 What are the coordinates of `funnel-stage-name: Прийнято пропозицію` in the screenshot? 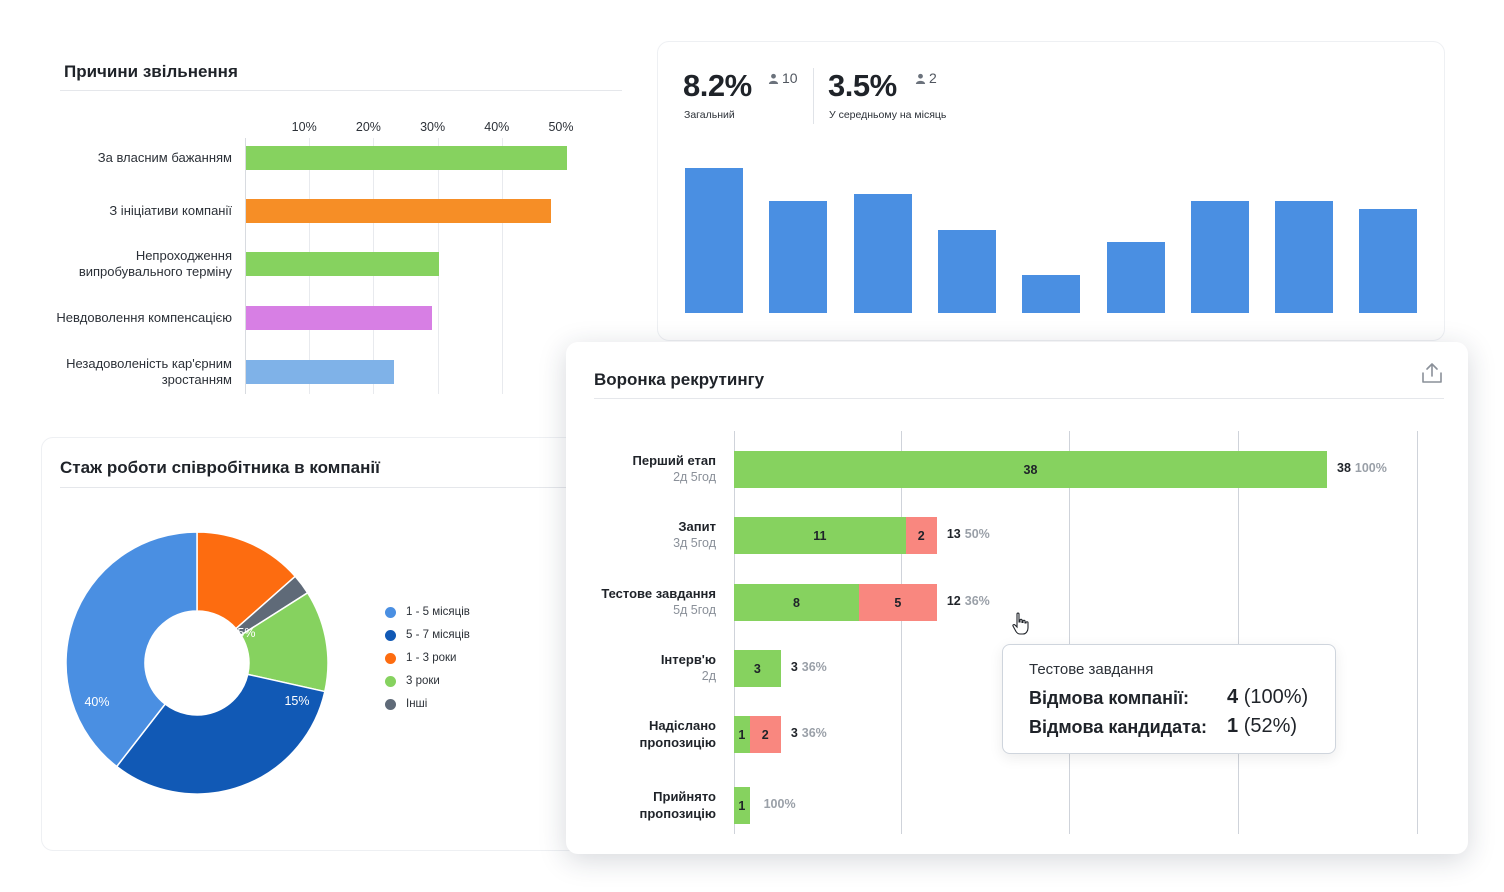 It's located at (677, 805).